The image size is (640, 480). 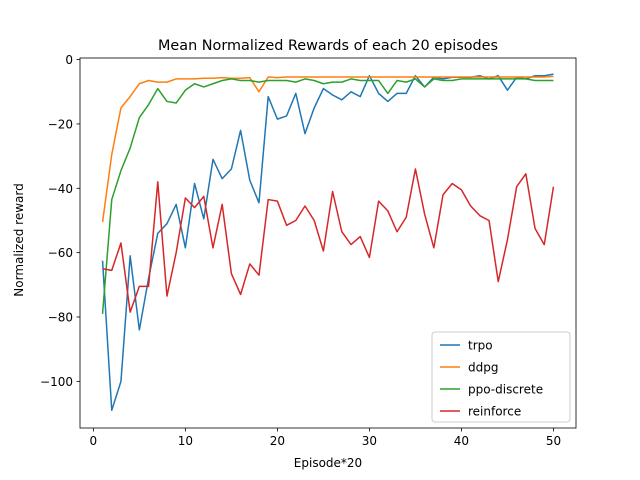 What do you see at coordinates (94, 441) in the screenshot?
I see `x-tick-label: 0` at bounding box center [94, 441].